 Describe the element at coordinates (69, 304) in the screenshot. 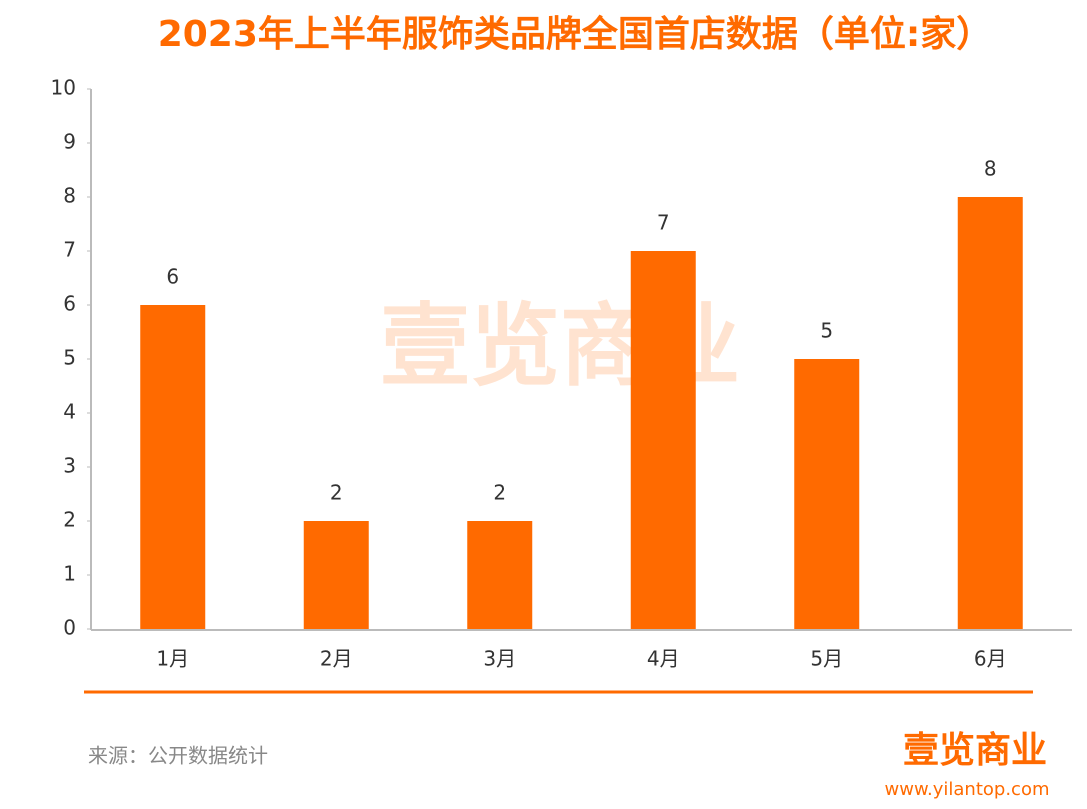

I see `y-tick-label: 6` at that location.